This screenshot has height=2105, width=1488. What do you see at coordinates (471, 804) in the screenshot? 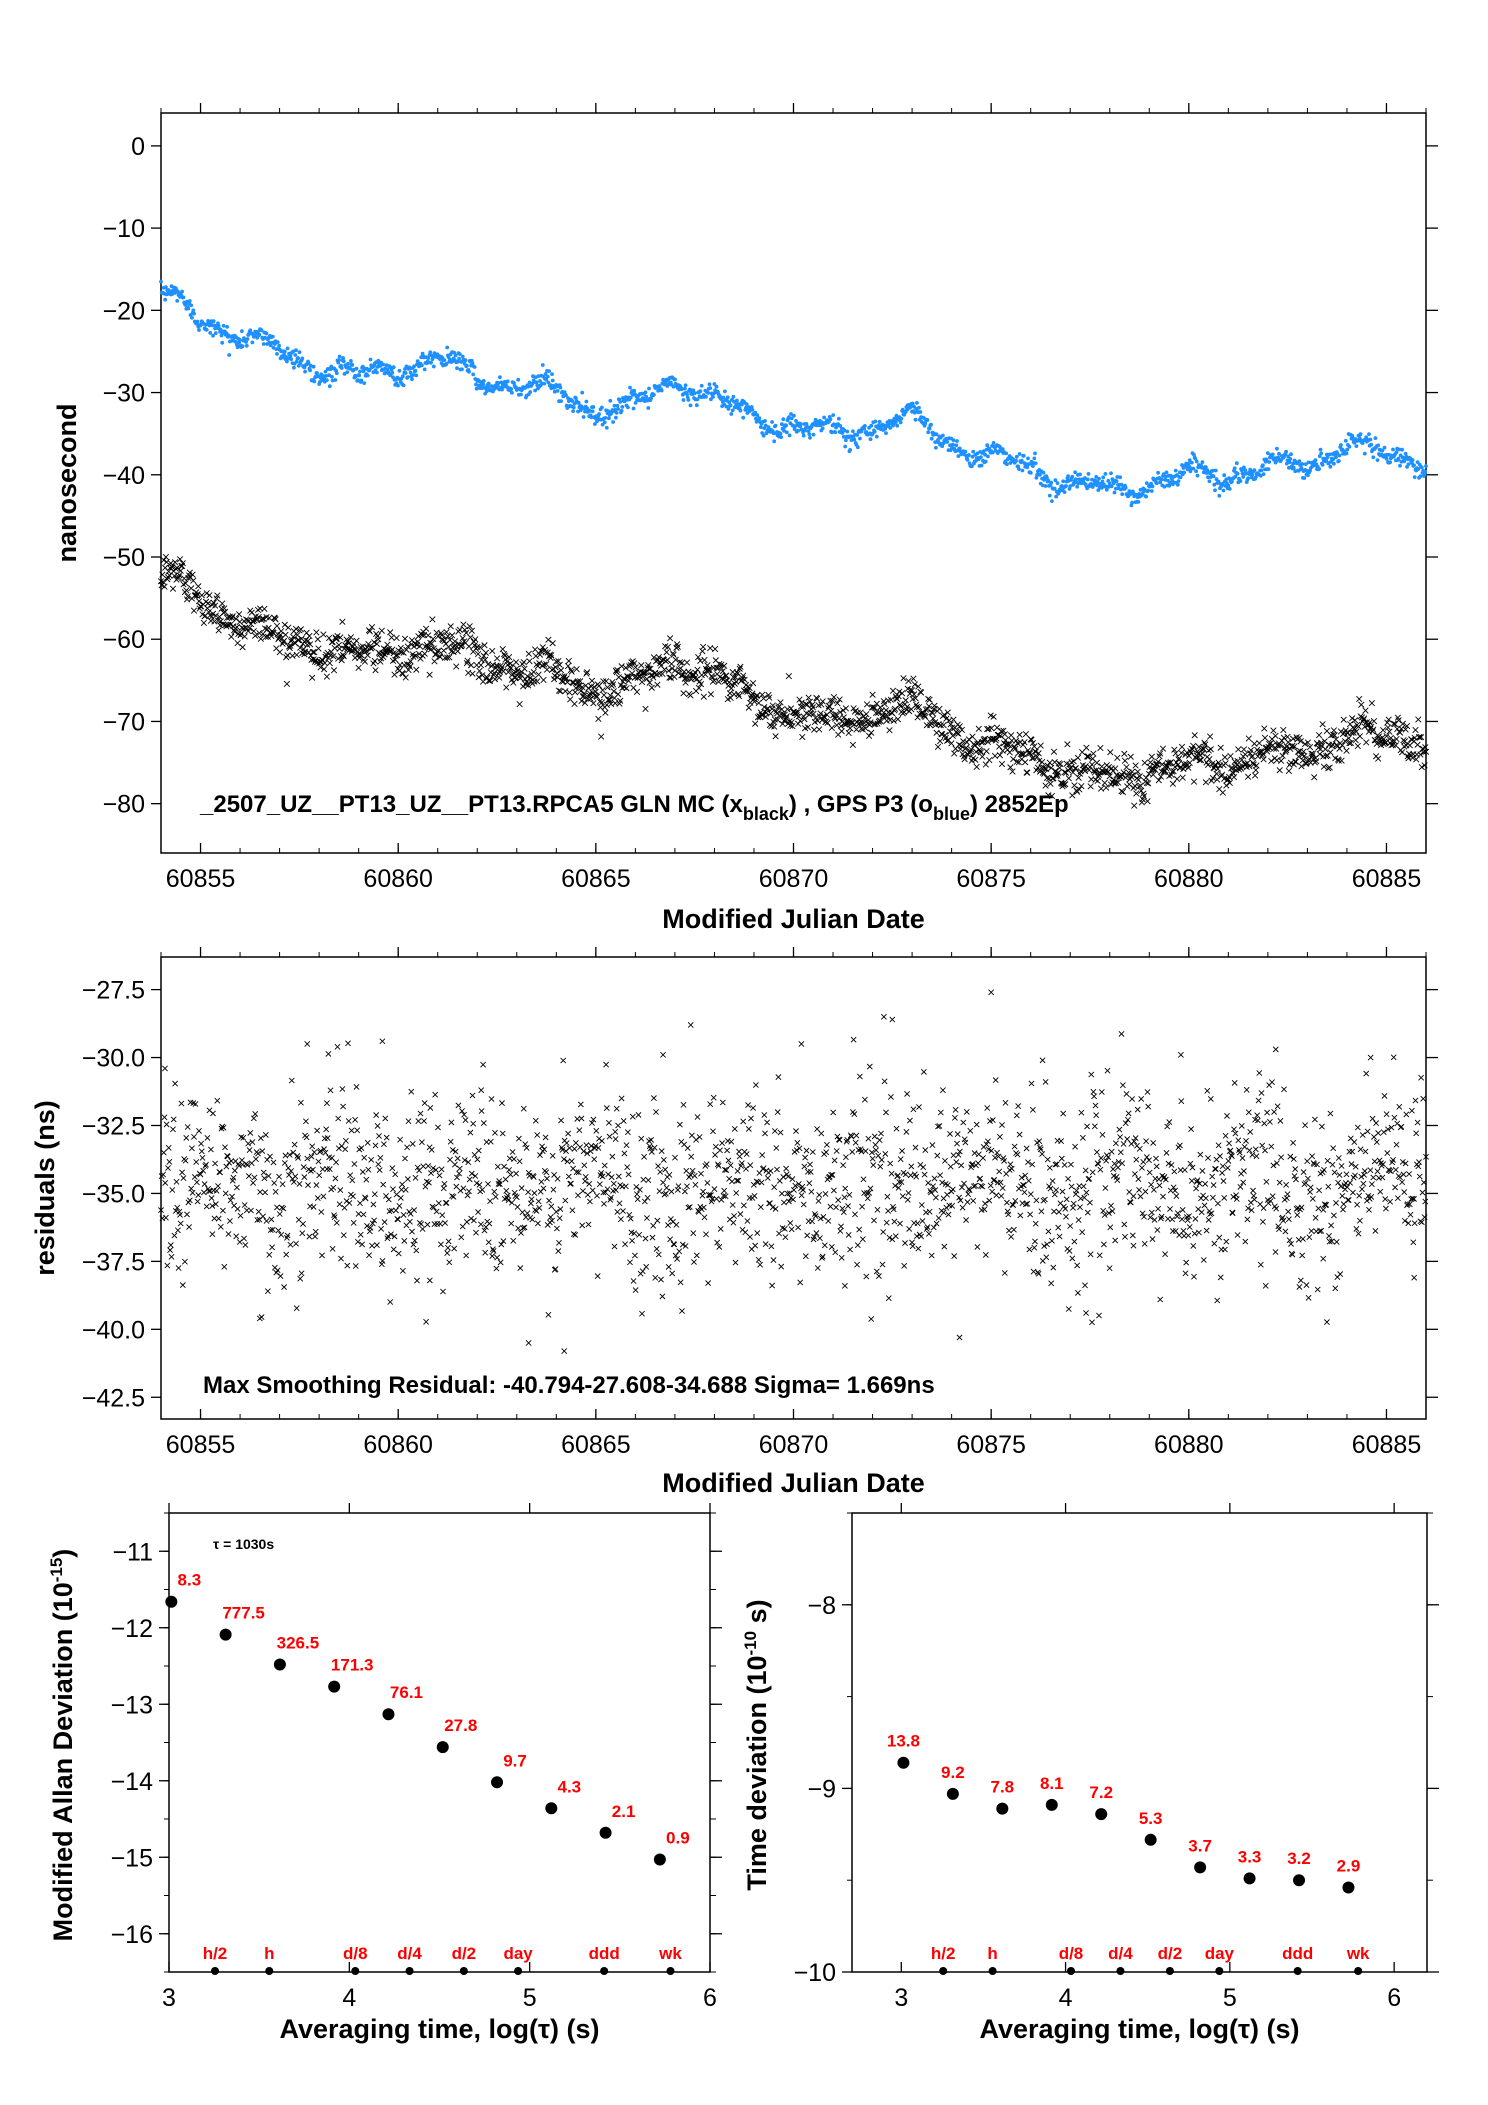
I see `annotation-prefix: _2507_UZ__PT13_UZ__PT13.RPCA5 GLN MC (x` at bounding box center [471, 804].